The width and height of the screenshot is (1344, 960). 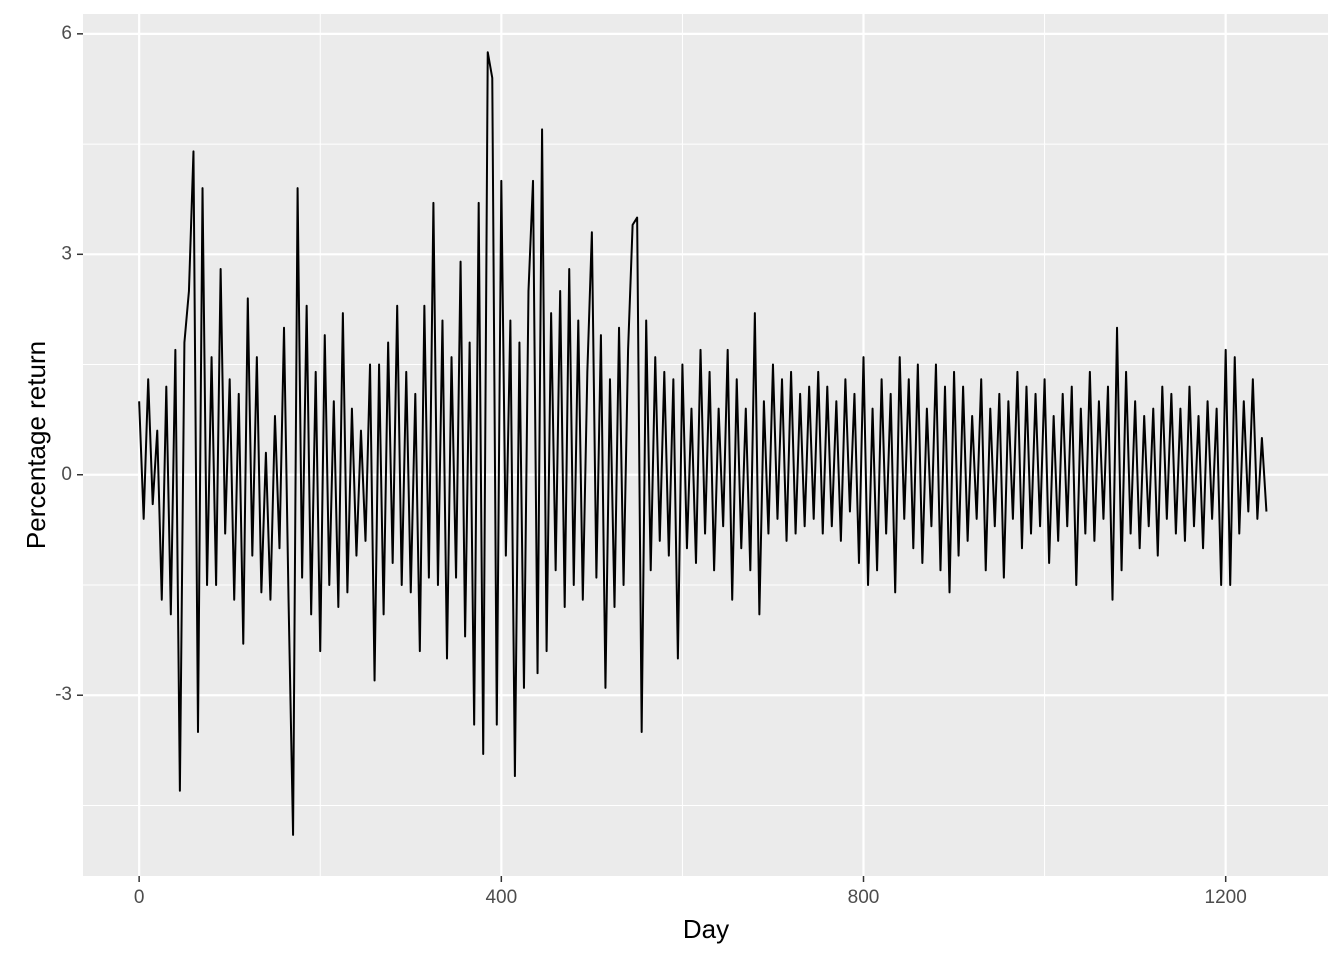 What do you see at coordinates (63, 694) in the screenshot?
I see `y-tick-label: -3` at bounding box center [63, 694].